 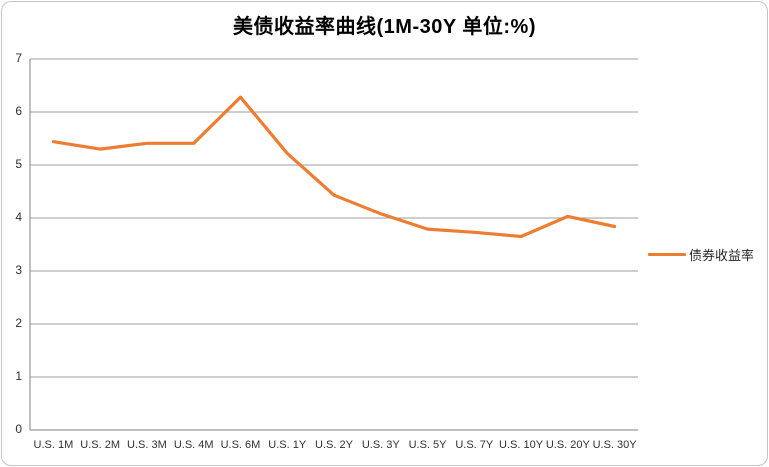 What do you see at coordinates (521, 445) in the screenshot?
I see `x-tick-label: U.S. 10Y` at bounding box center [521, 445].